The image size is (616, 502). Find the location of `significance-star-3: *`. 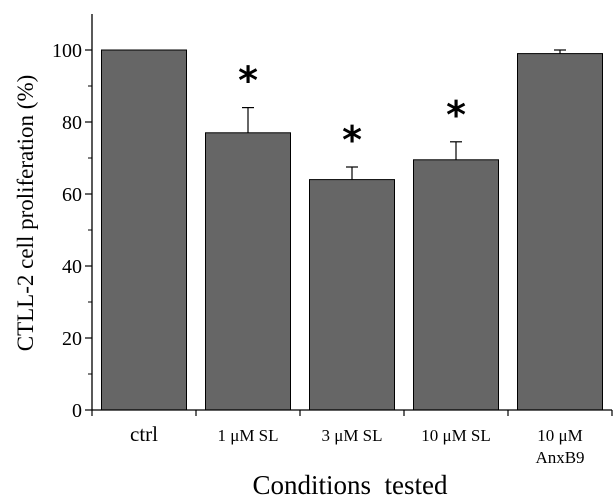

significance-star-3: * is located at coordinates (456, 115).